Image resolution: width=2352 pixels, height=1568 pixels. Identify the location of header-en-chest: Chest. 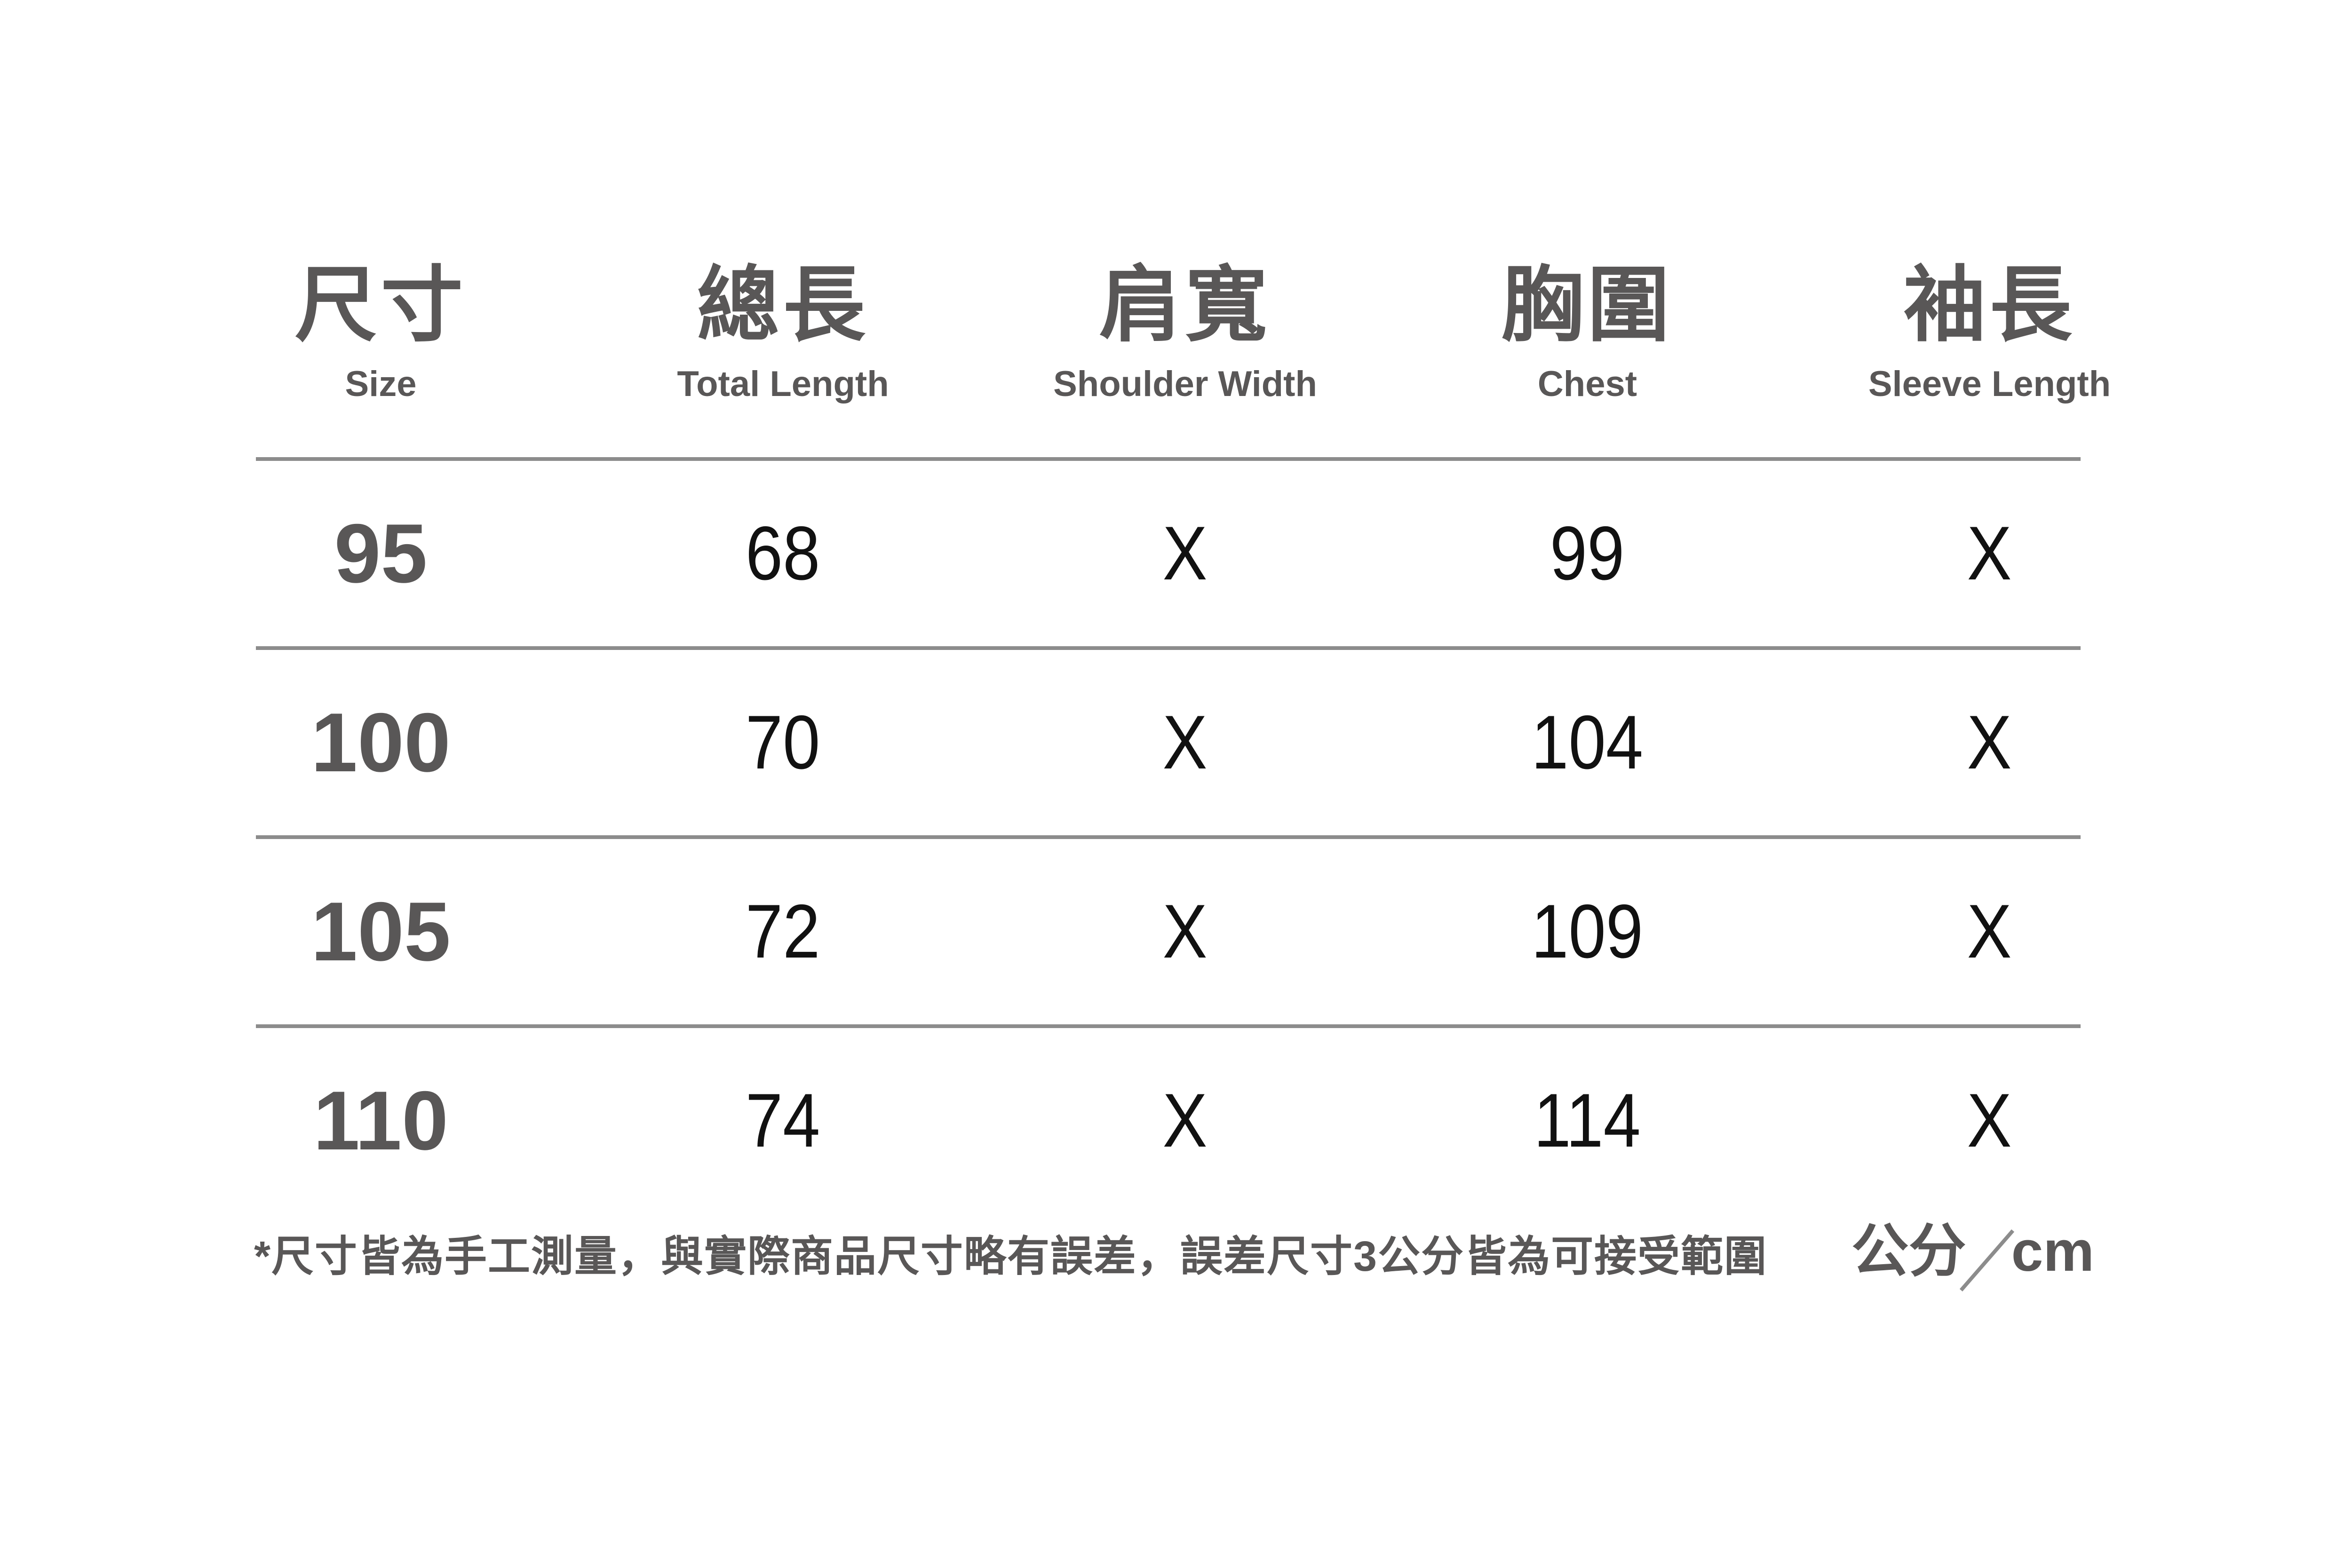
(1587, 384).